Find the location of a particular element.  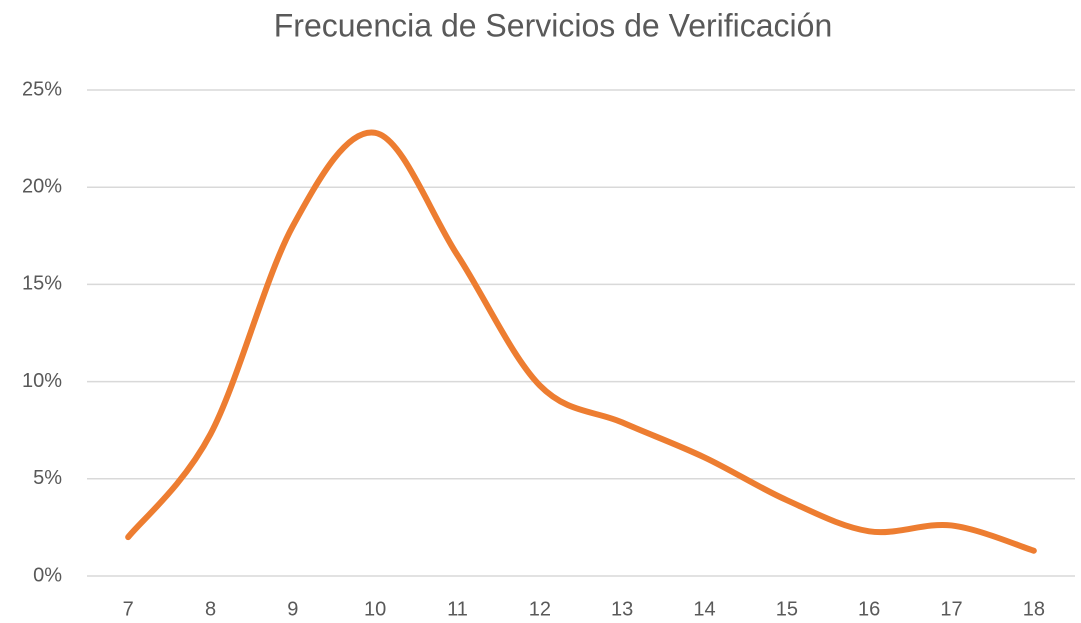

x-tick-label: 12 is located at coordinates (540, 609).